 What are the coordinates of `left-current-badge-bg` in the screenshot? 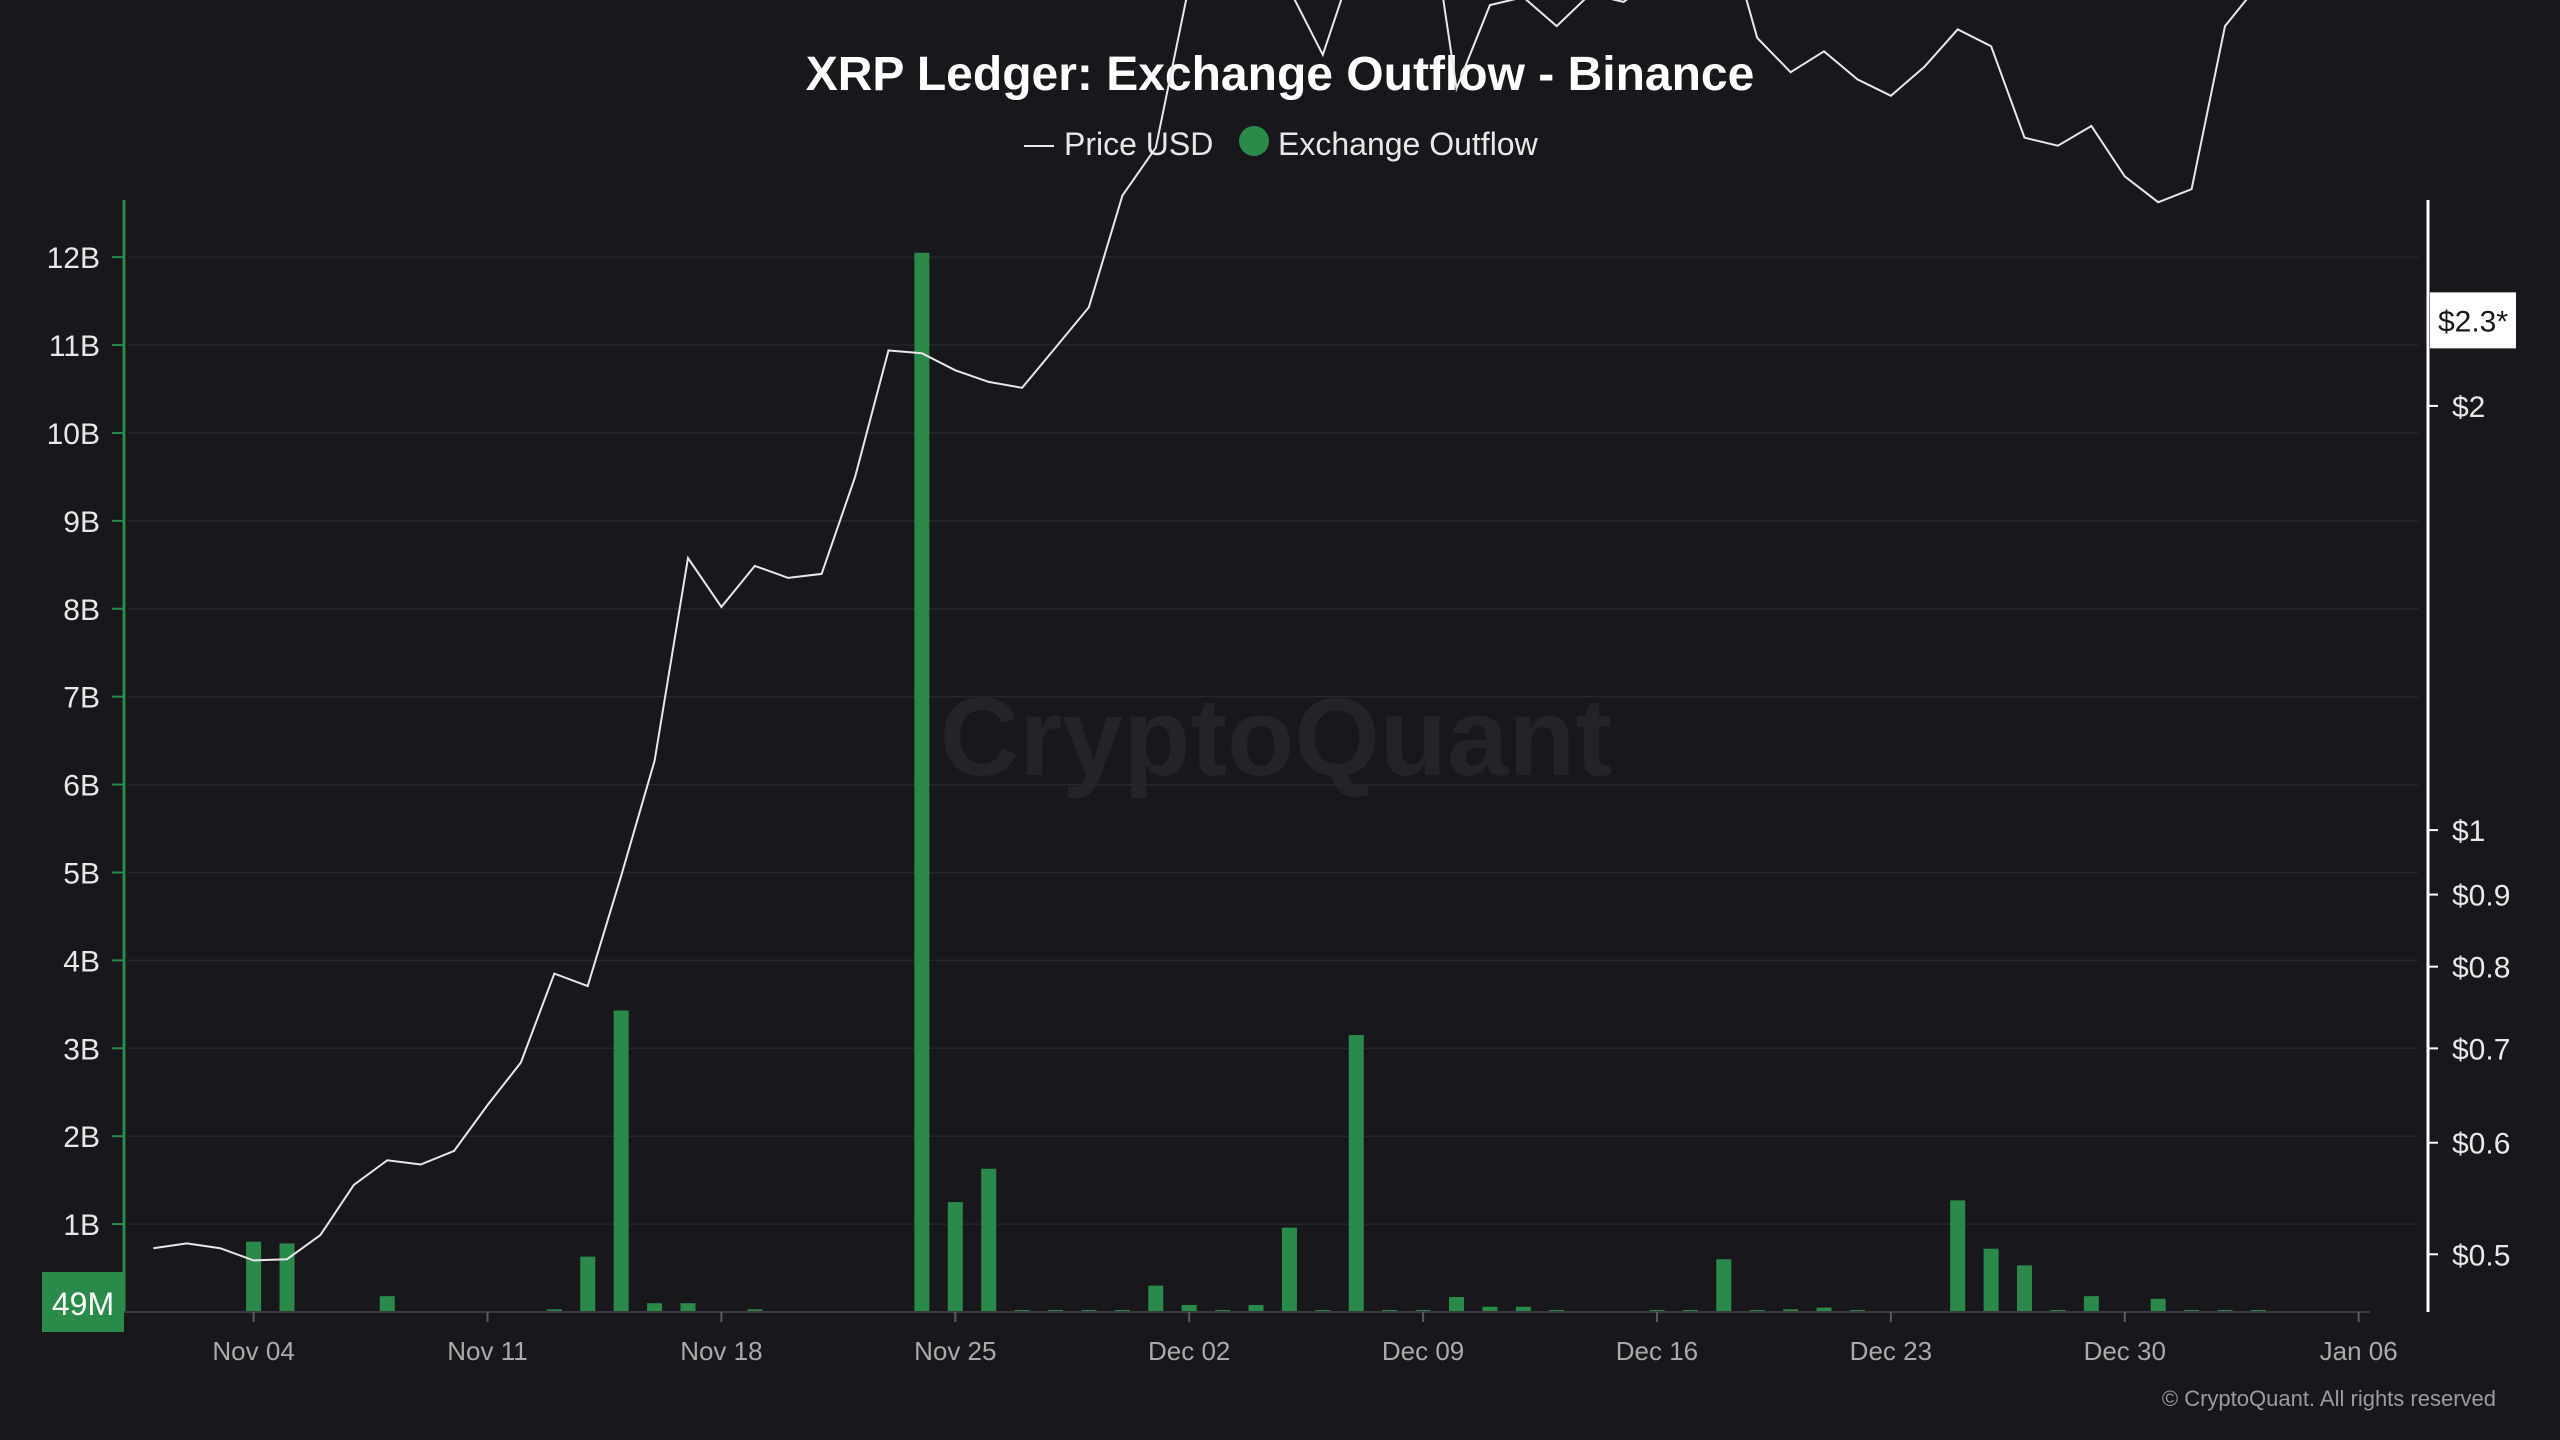 It's located at (83, 1302).